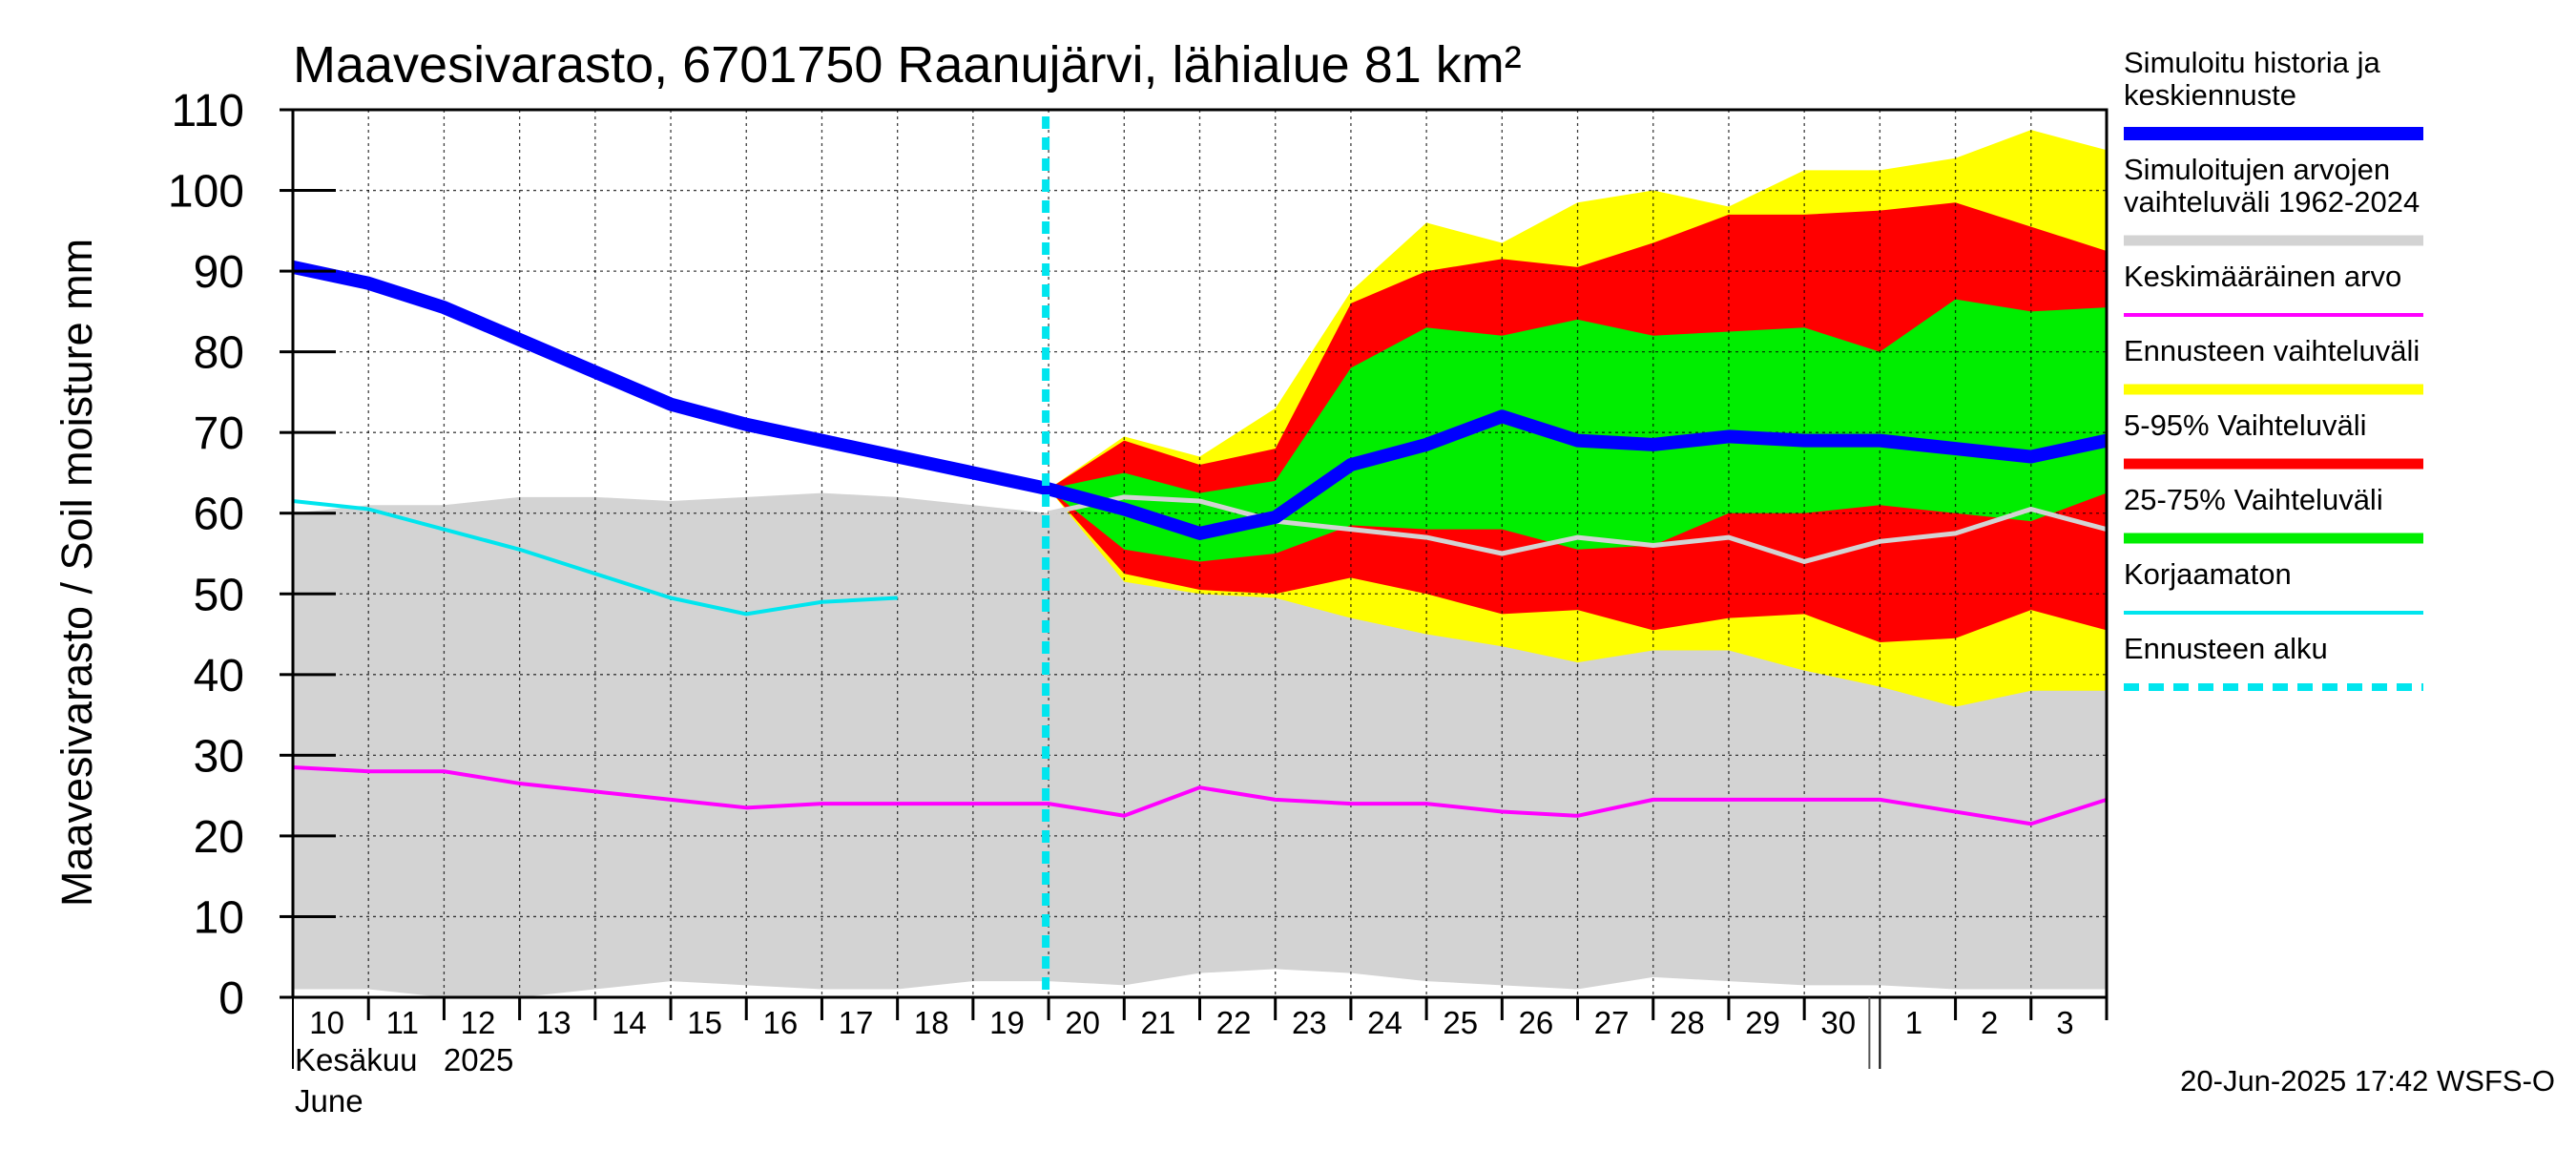 The width and height of the screenshot is (2576, 1150). What do you see at coordinates (1612, 1023) in the screenshot?
I see `x-tick-label-17: 27` at bounding box center [1612, 1023].